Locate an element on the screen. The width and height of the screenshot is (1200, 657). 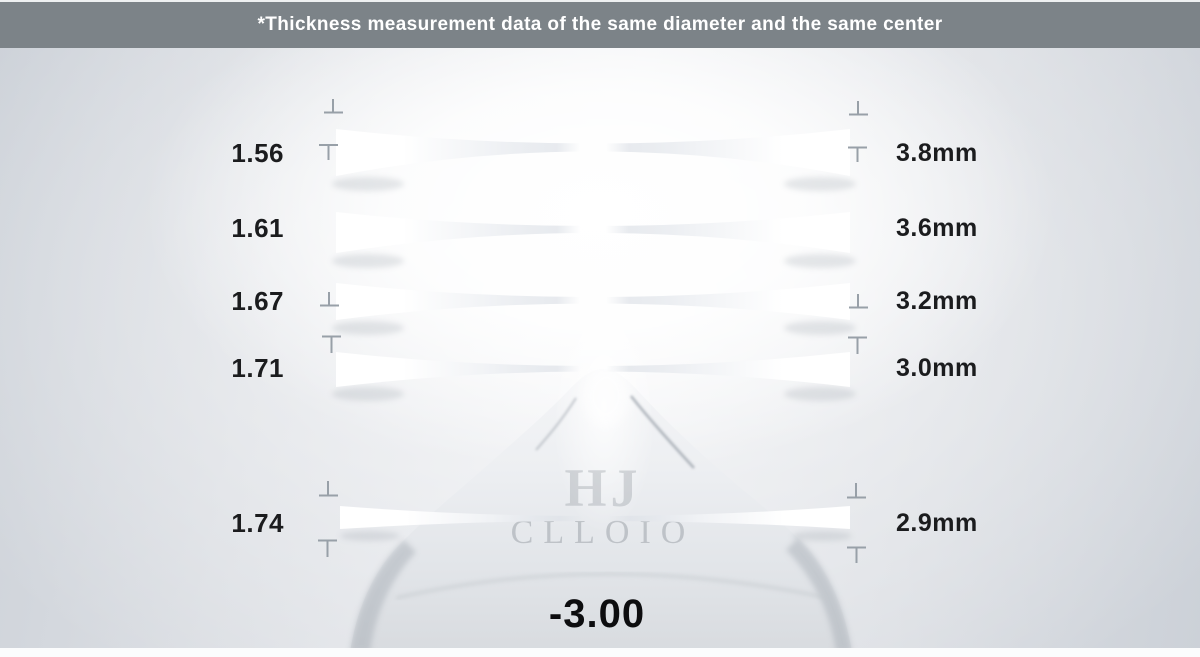
caliper-markers-row3 is located at coordinates (594, 323).